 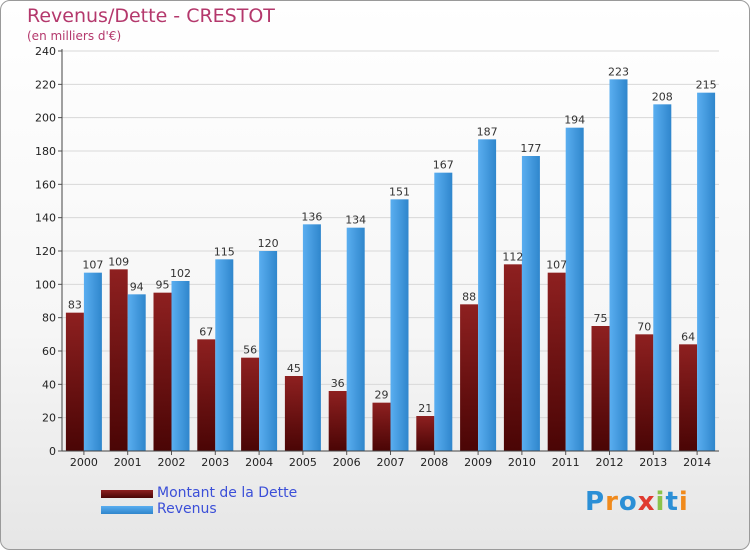 What do you see at coordinates (303, 462) in the screenshot?
I see `x-tick-label-2005: 2005` at bounding box center [303, 462].